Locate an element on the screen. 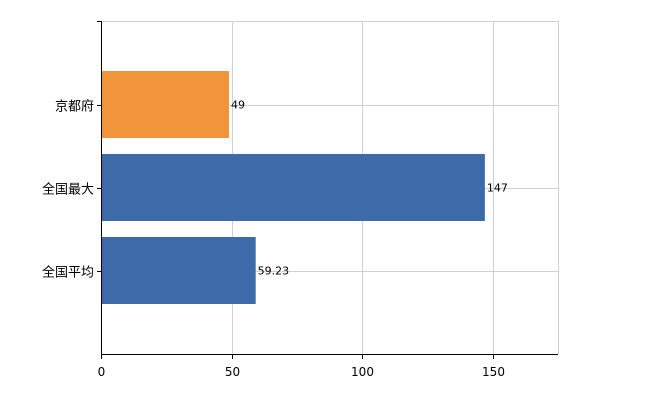  x-tick-label: 100 is located at coordinates (362, 372).